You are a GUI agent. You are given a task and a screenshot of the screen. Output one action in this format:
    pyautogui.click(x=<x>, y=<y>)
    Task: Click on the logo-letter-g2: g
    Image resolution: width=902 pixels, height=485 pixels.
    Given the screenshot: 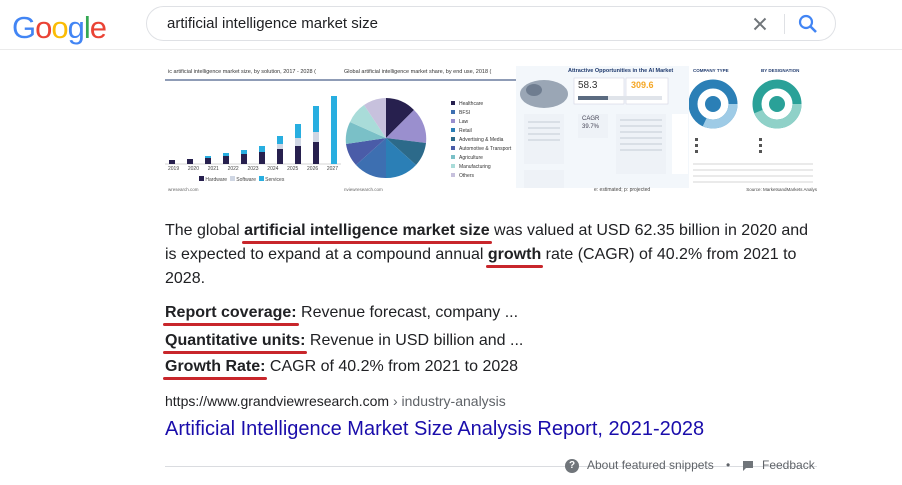 What is the action you would take?
    pyautogui.click(x=76, y=27)
    